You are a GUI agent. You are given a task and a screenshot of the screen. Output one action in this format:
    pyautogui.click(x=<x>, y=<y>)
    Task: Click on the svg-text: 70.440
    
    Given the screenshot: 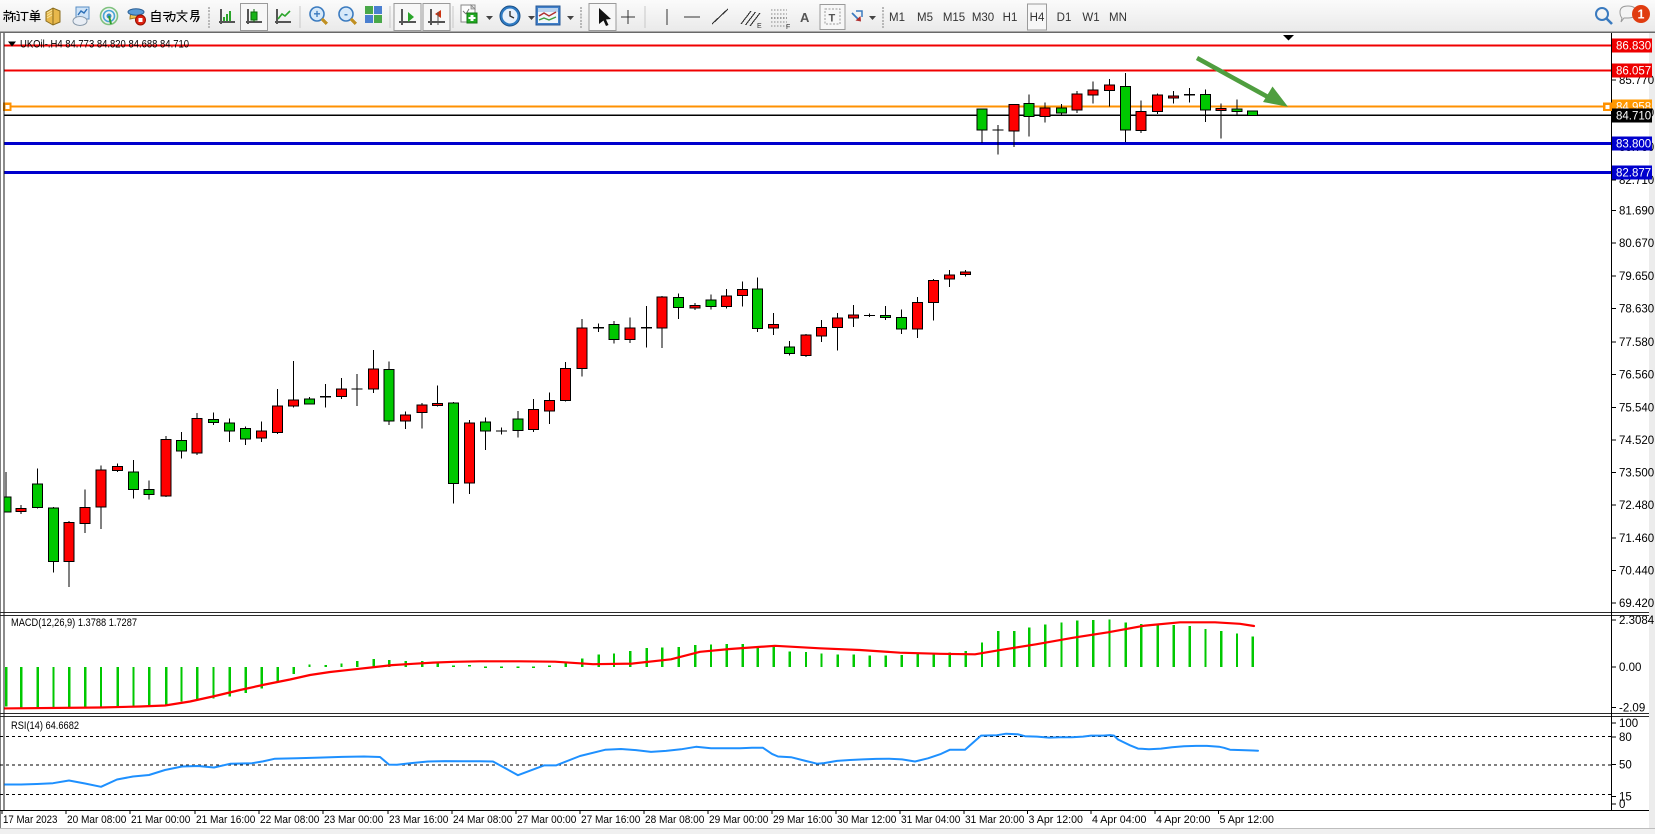 What is the action you would take?
    pyautogui.click(x=1636, y=572)
    